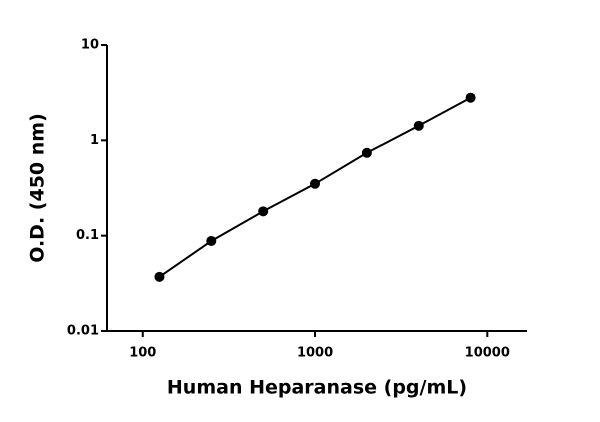 This screenshot has width=600, height=422. What do you see at coordinates (87, 235) in the screenshot?
I see `y-tick-label: 0.1` at bounding box center [87, 235].